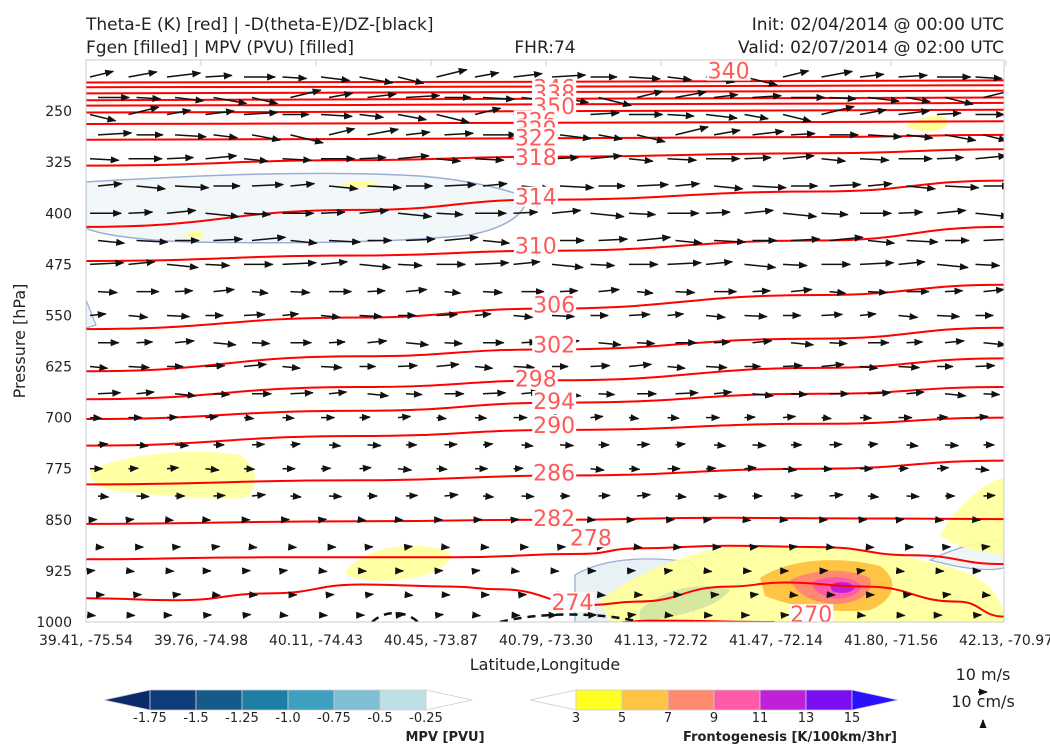 Image resolution: width=1050 pixels, height=750 pixels. What do you see at coordinates (86, 641) in the screenshot?
I see `x-tick-label: 39.41, -75.54` at bounding box center [86, 641].